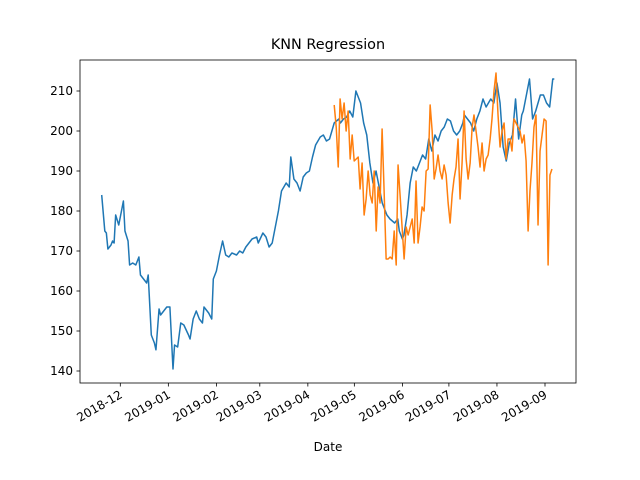 Image resolution: width=640 pixels, height=480 pixels. What do you see at coordinates (61, 211) in the screenshot?
I see `y-tick-label: 180` at bounding box center [61, 211].